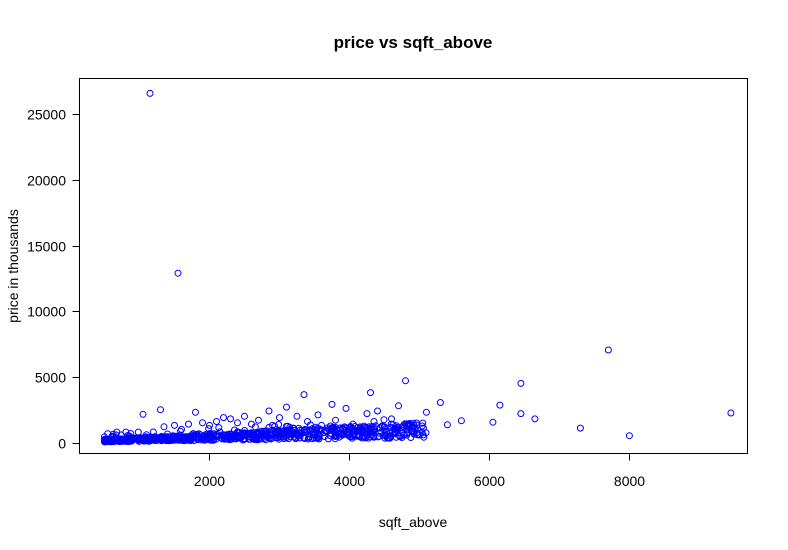 Image resolution: width=788 pixels, height=550 pixels. Describe the element at coordinates (413, 42) in the screenshot. I see `chart-title: price vs sqft_above` at that location.